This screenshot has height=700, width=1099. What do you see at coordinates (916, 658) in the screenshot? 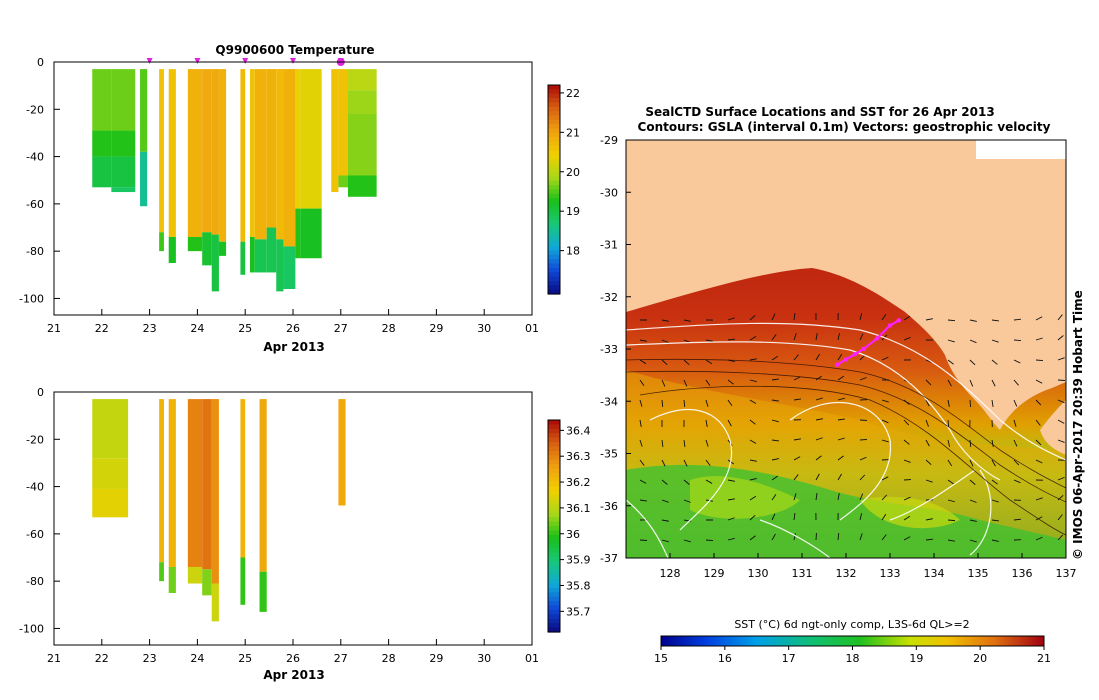
I see `sst-colorbar-tick-label: 19` at bounding box center [916, 658].